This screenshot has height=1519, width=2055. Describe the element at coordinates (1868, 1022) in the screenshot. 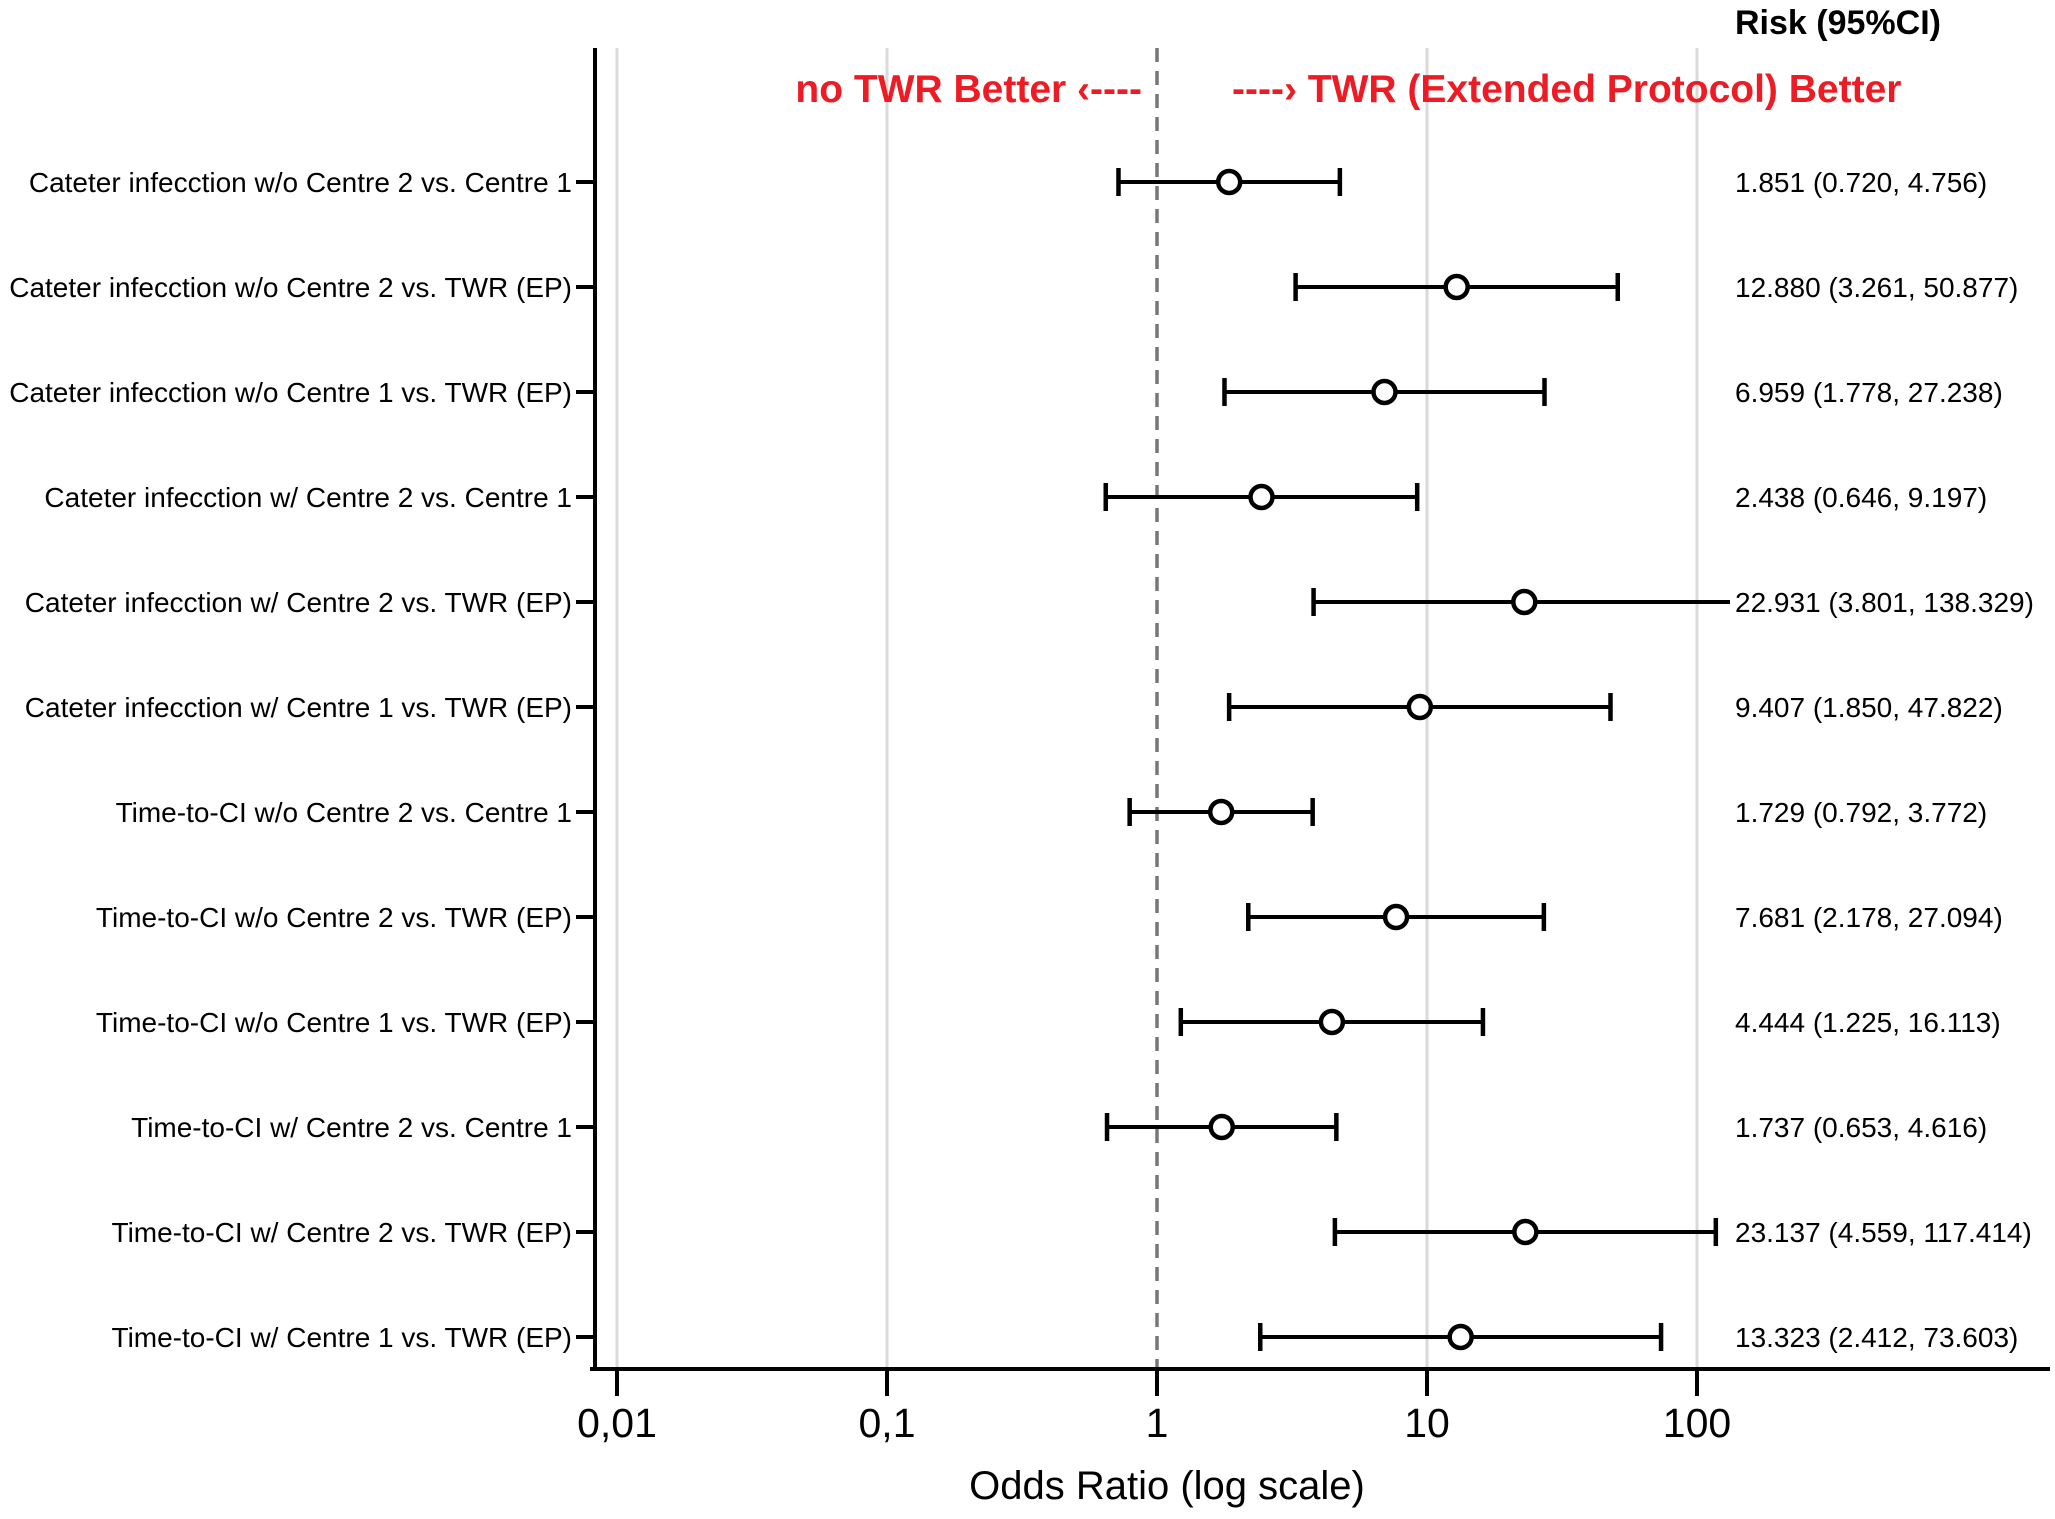

I see `risk-value: 4.444 (1.225, 16.113)` at that location.